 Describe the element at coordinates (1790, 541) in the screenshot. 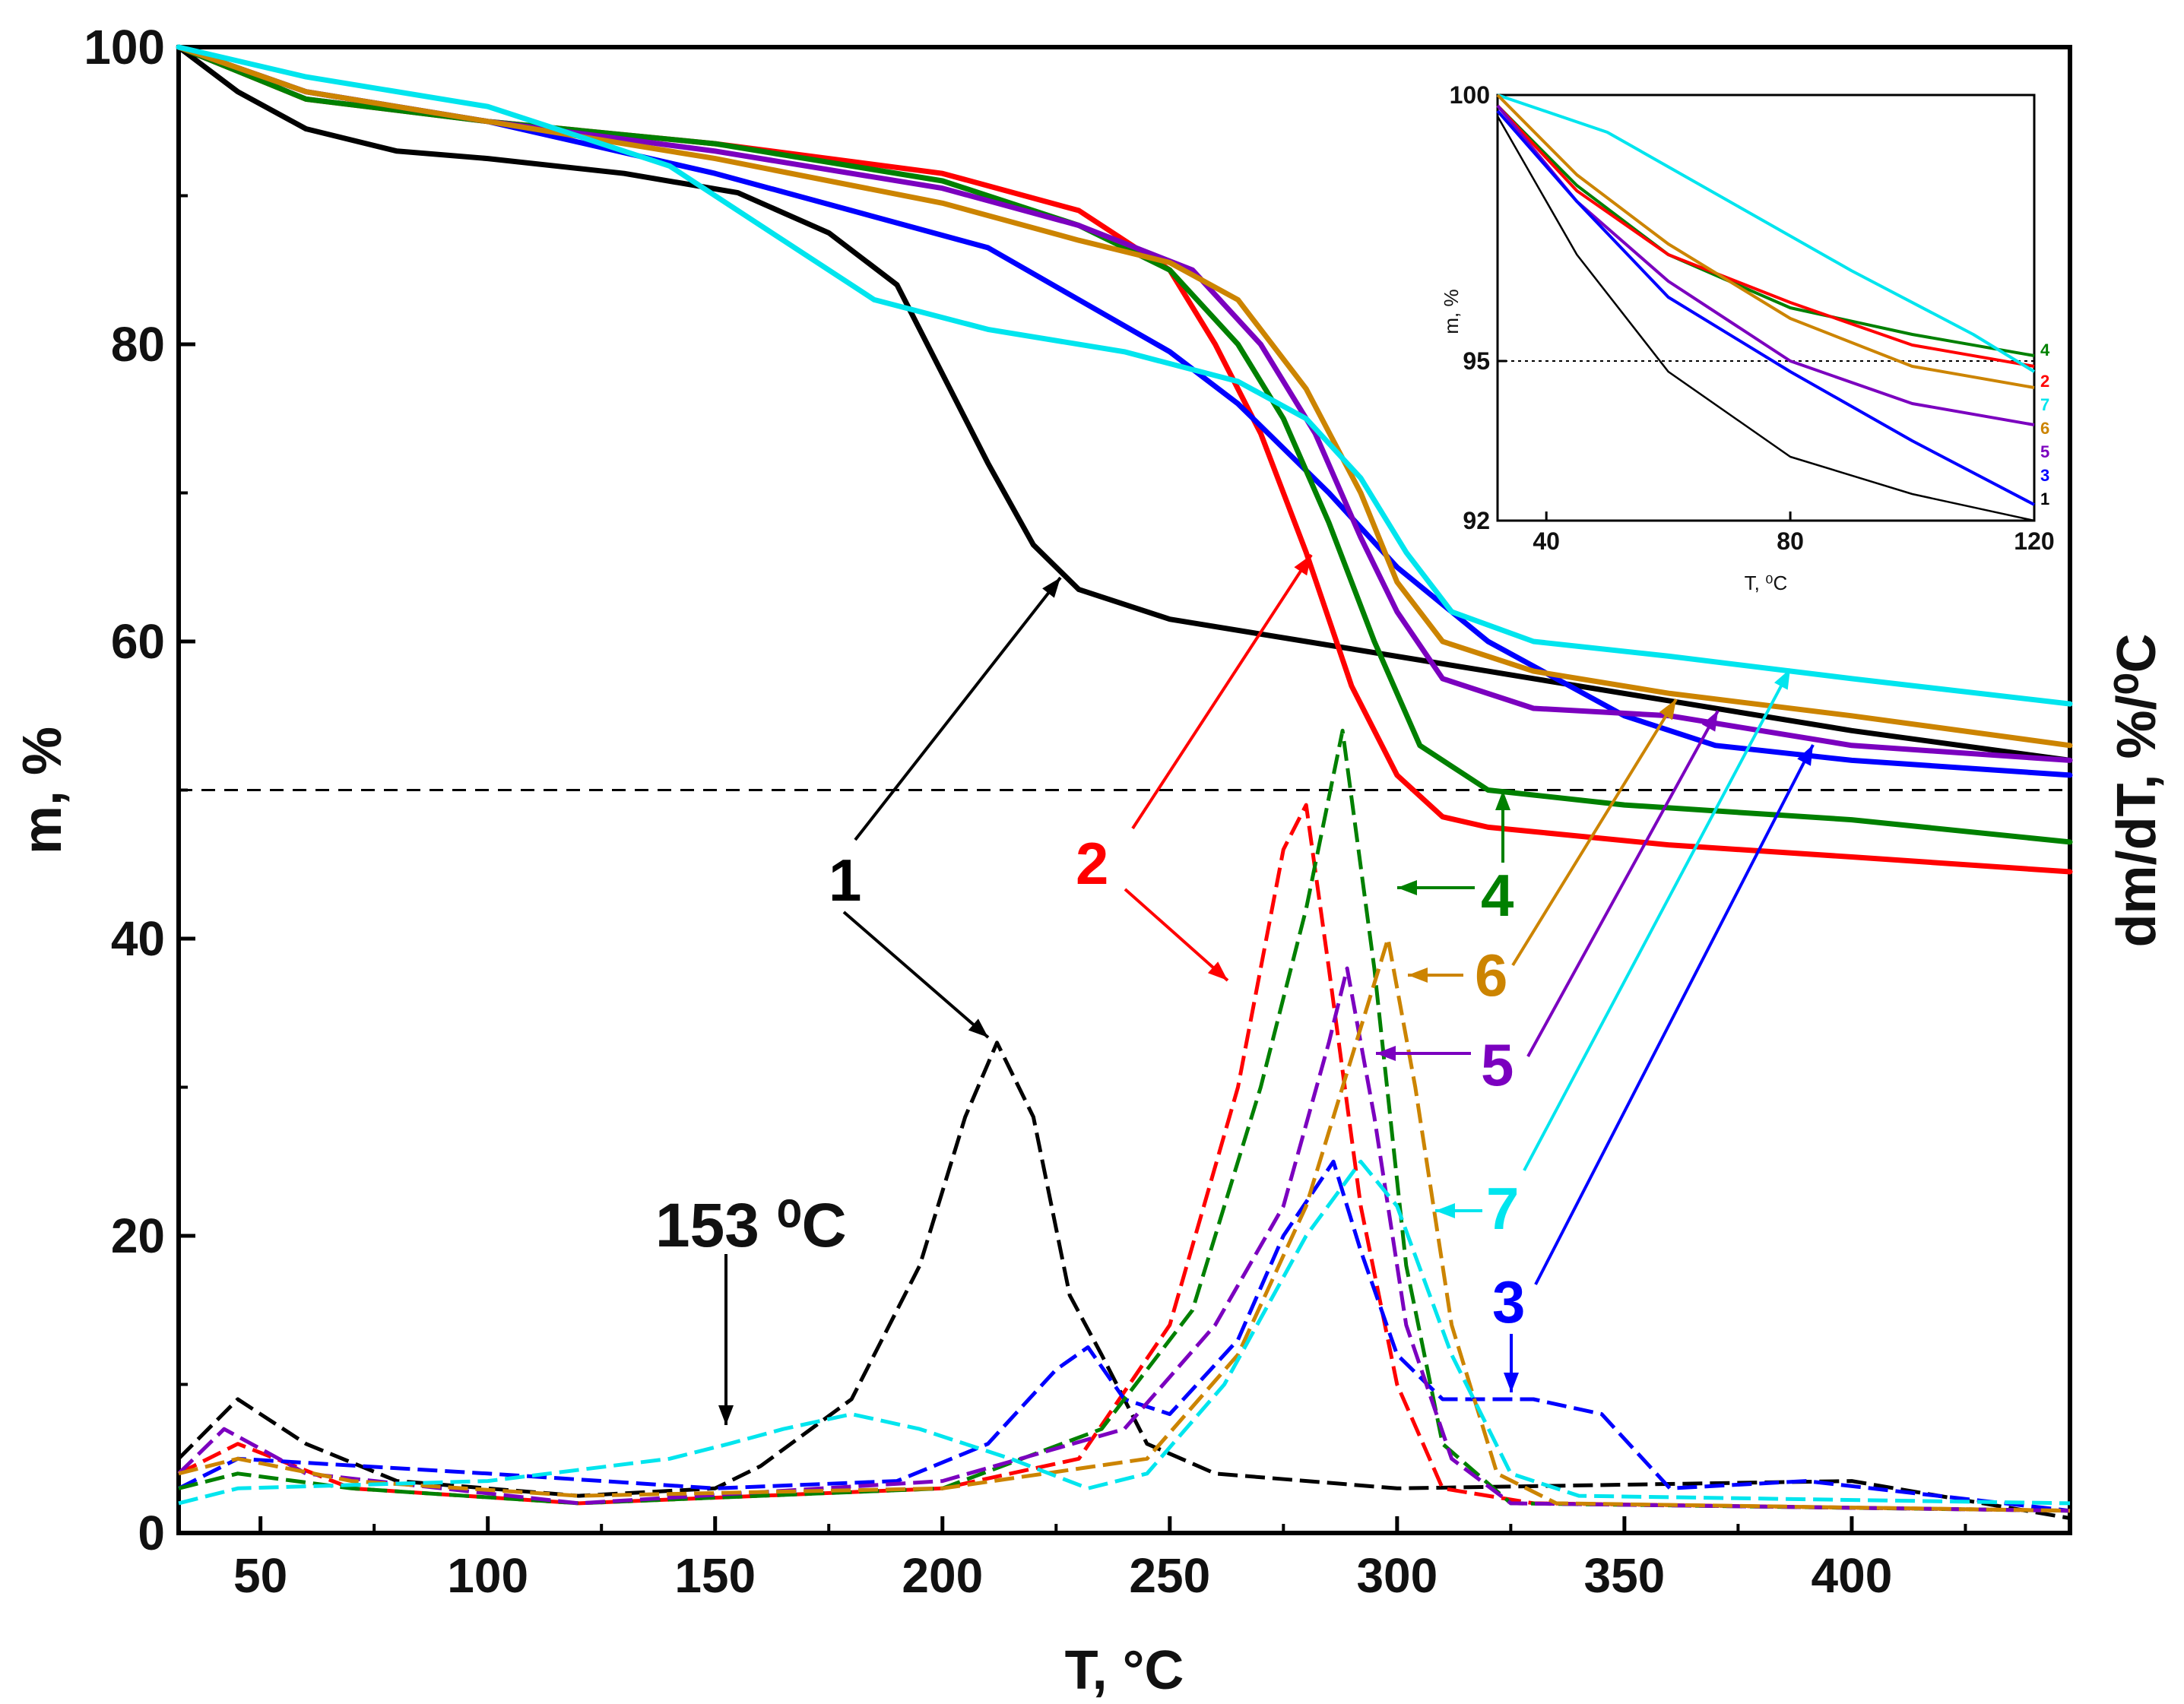

I see `inset-x-tick-label-80: 80` at that location.